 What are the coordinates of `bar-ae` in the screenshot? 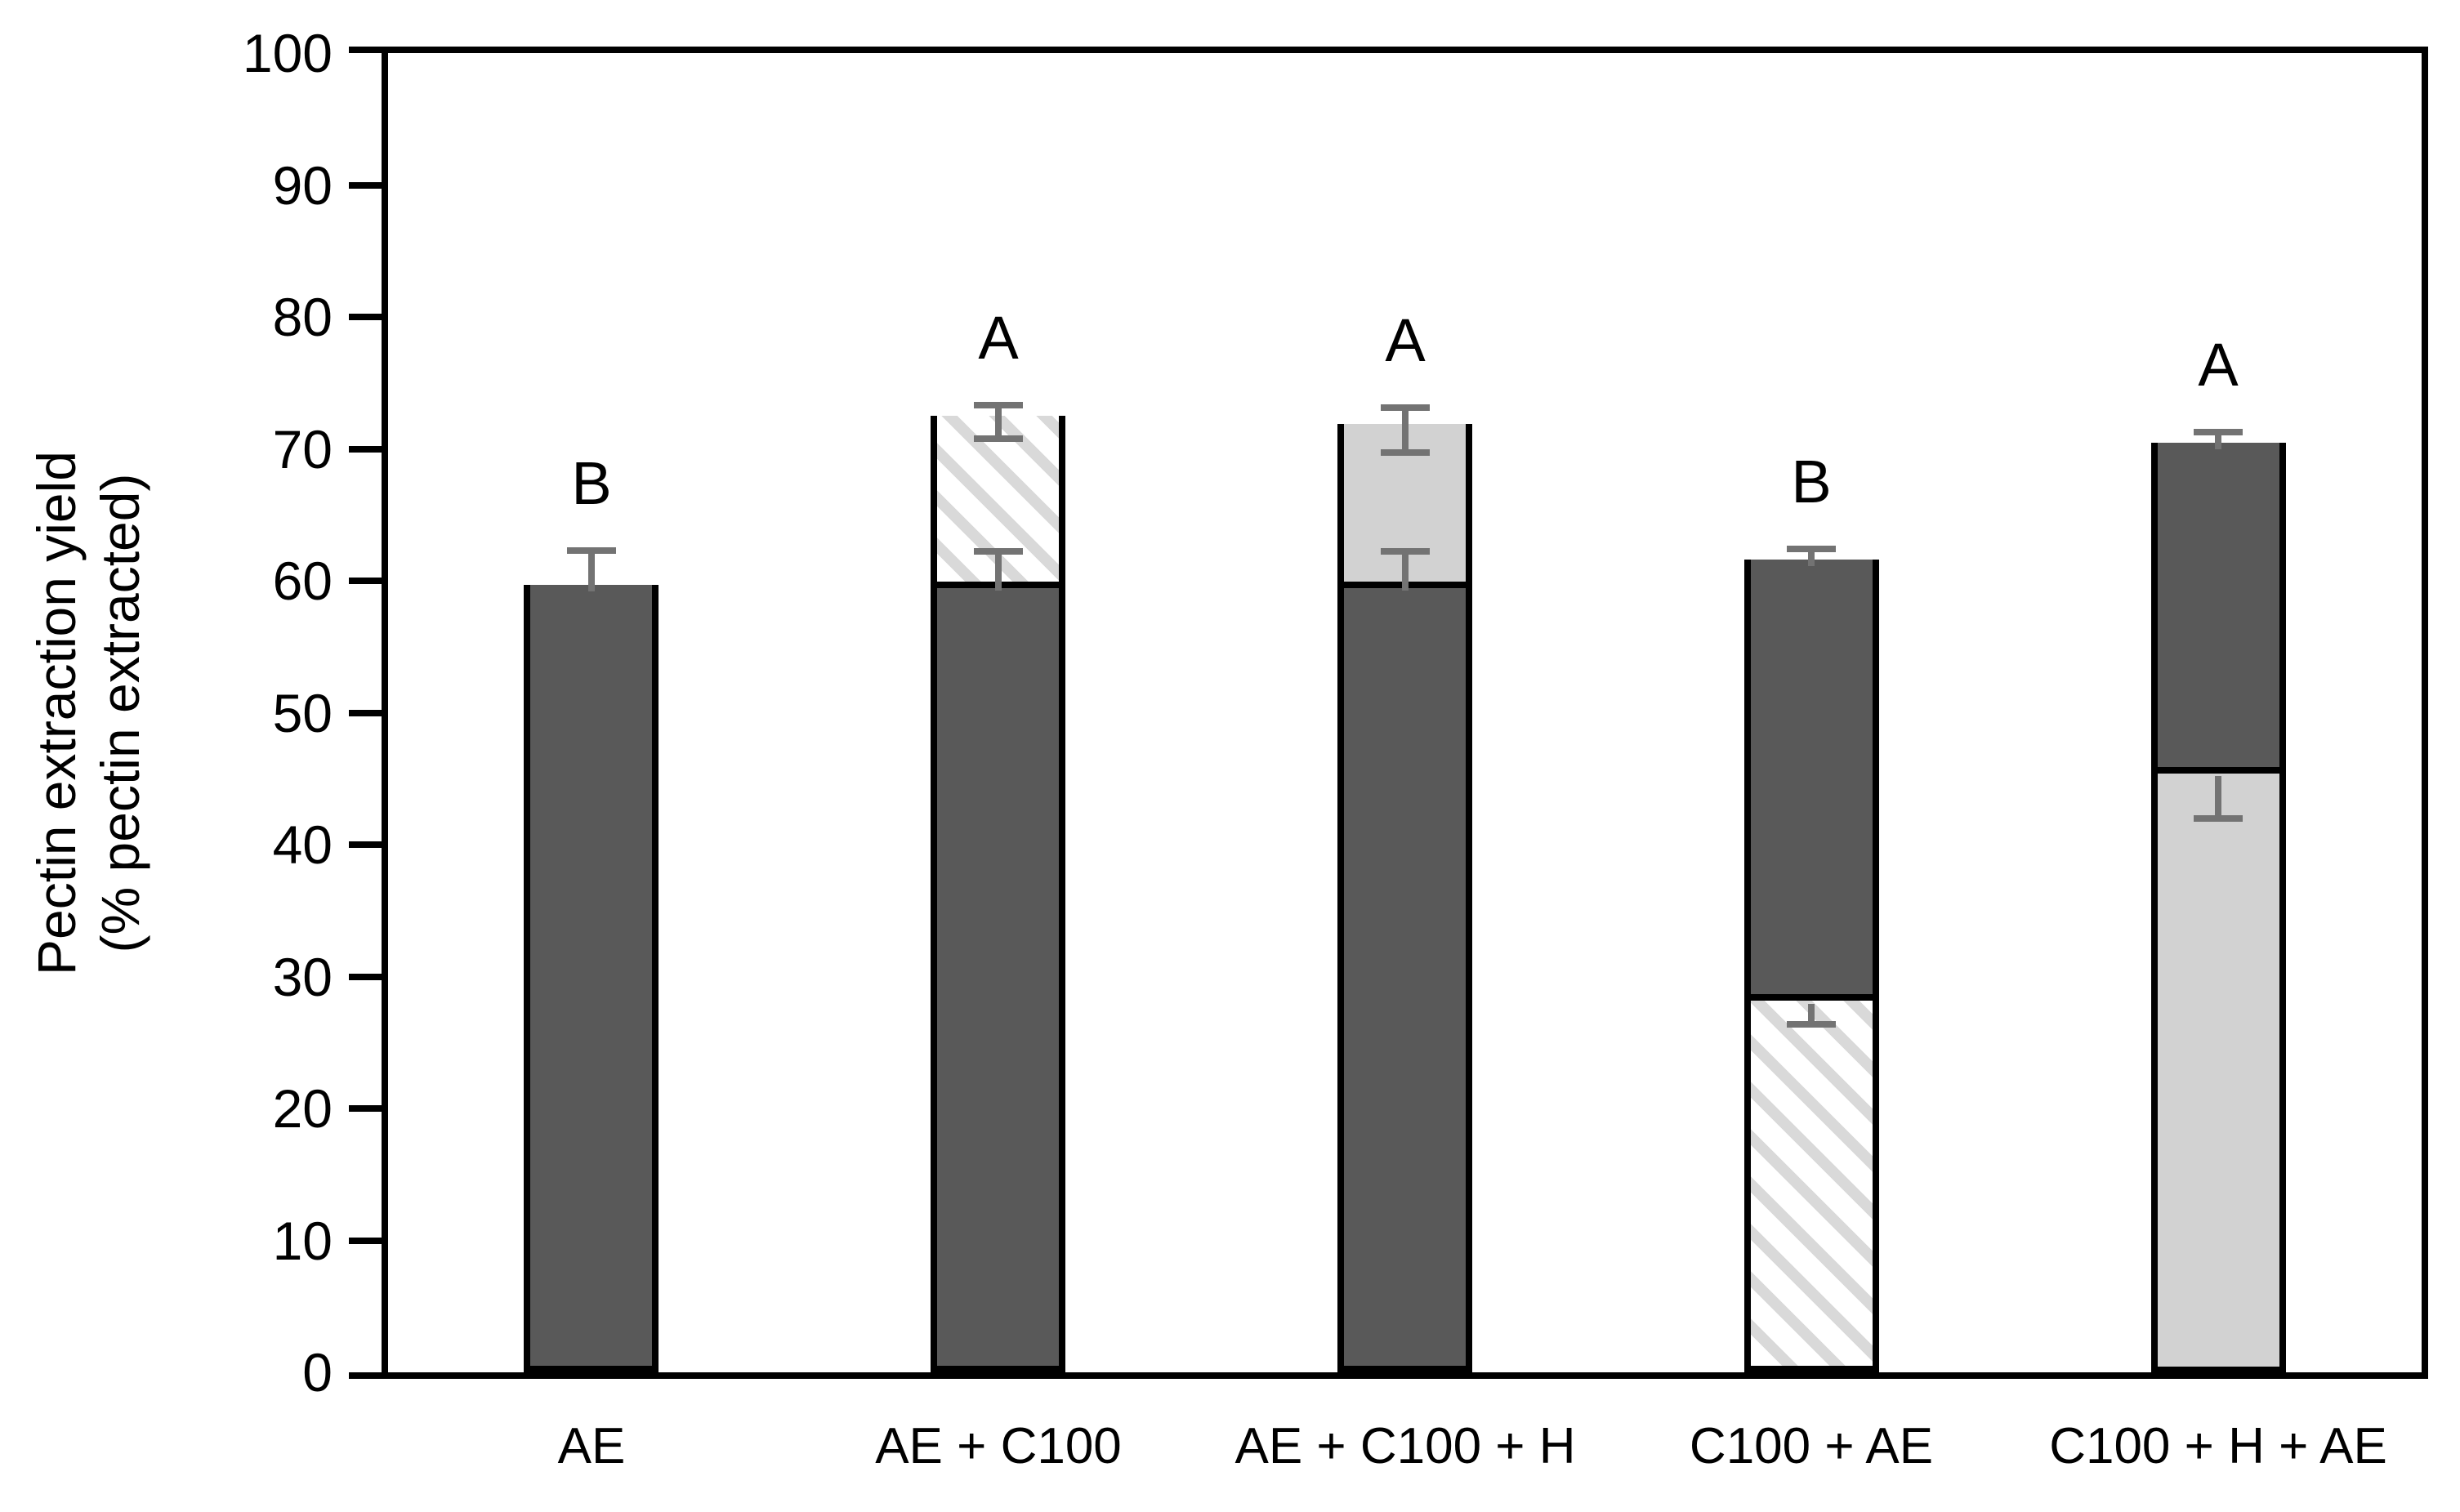 It's located at (591, 978).